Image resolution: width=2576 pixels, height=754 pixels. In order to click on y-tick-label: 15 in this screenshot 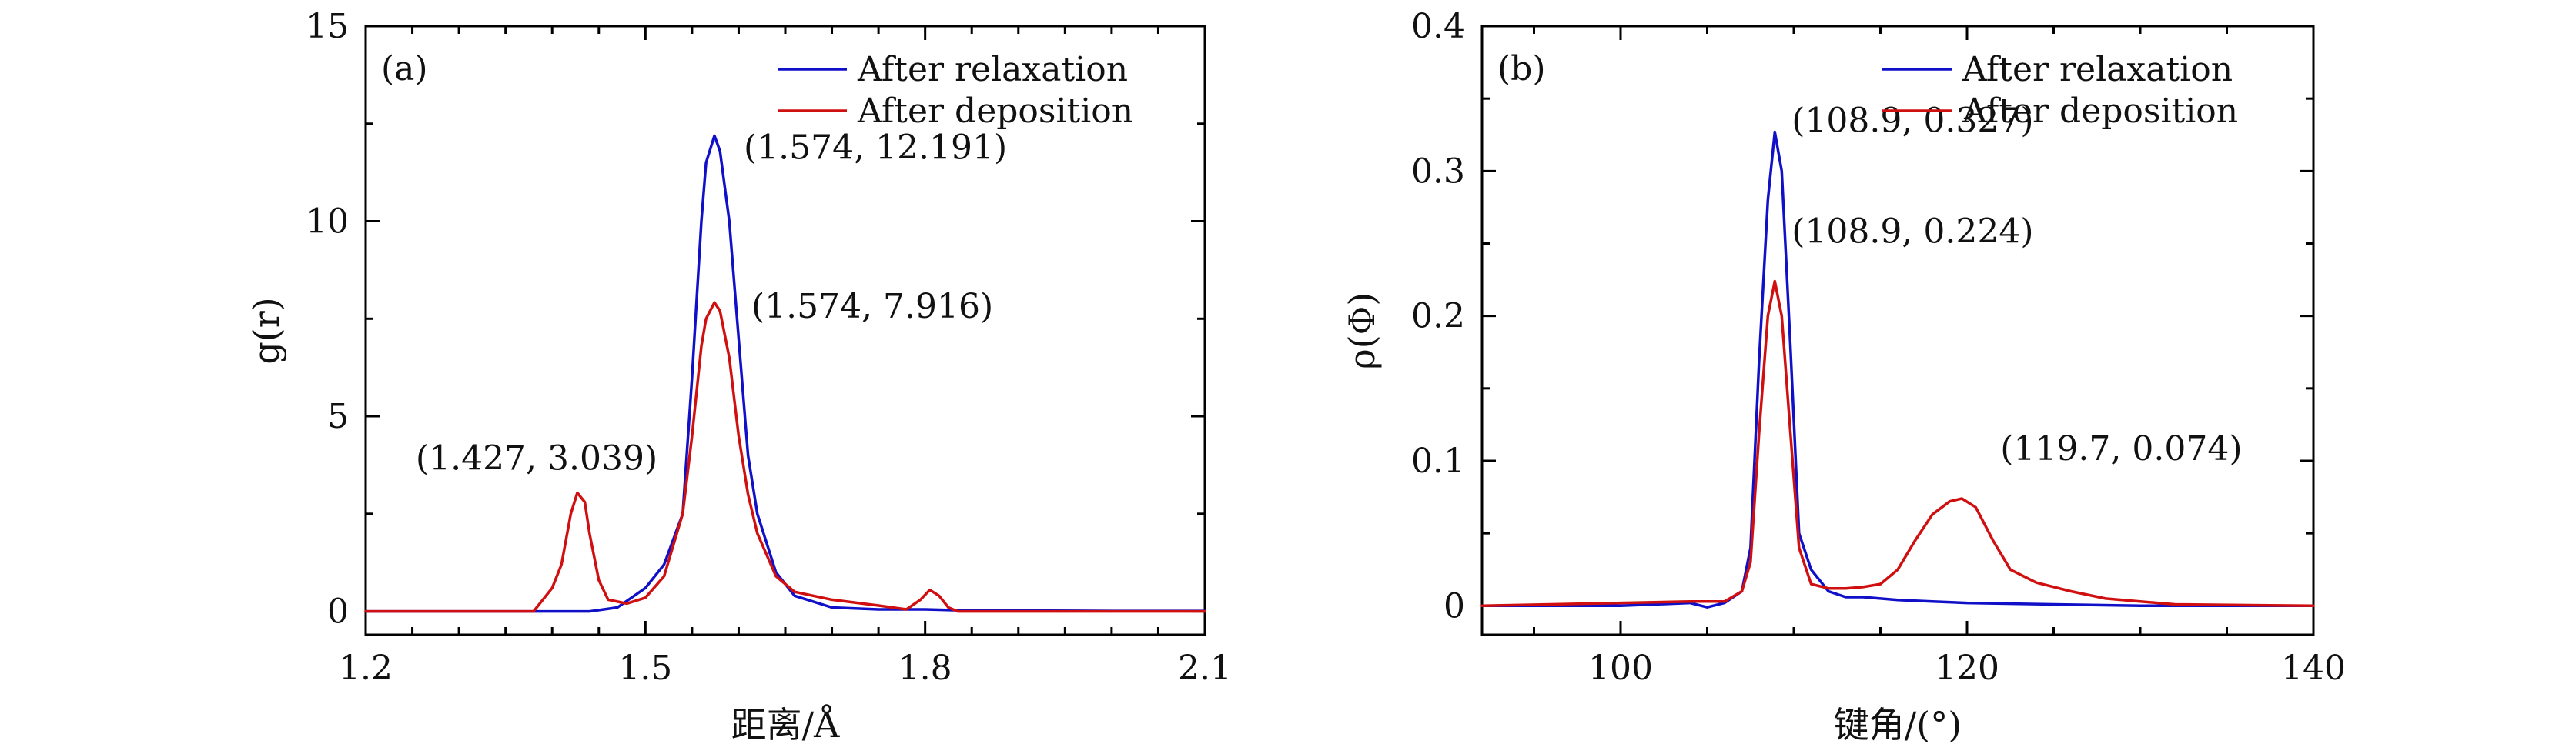, I will do `click(328, 26)`.